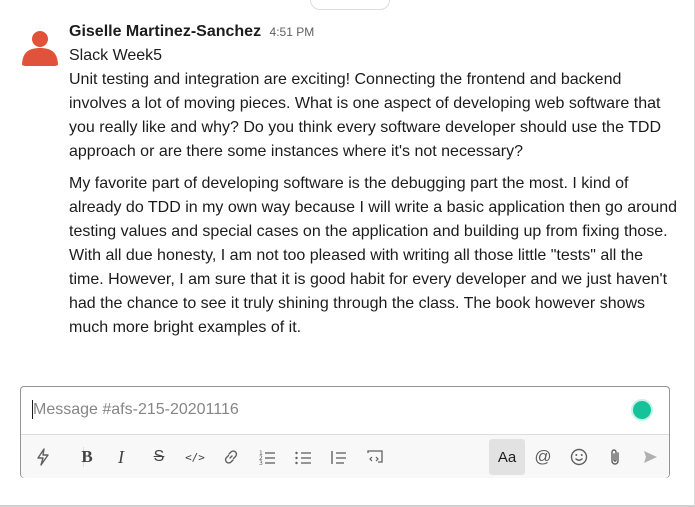  What do you see at coordinates (642, 410) in the screenshot?
I see `grammarly-icon` at bounding box center [642, 410].